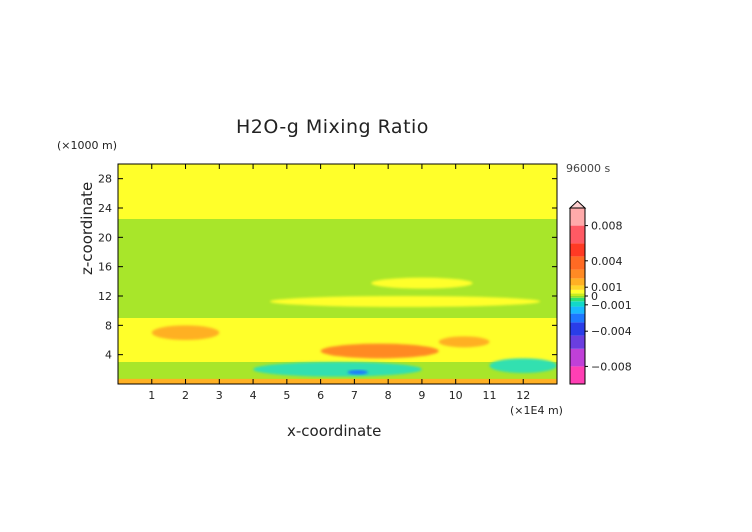 This screenshot has height=532, width=752. What do you see at coordinates (105, 267) in the screenshot?
I see `y-tick-label: 16` at bounding box center [105, 267].